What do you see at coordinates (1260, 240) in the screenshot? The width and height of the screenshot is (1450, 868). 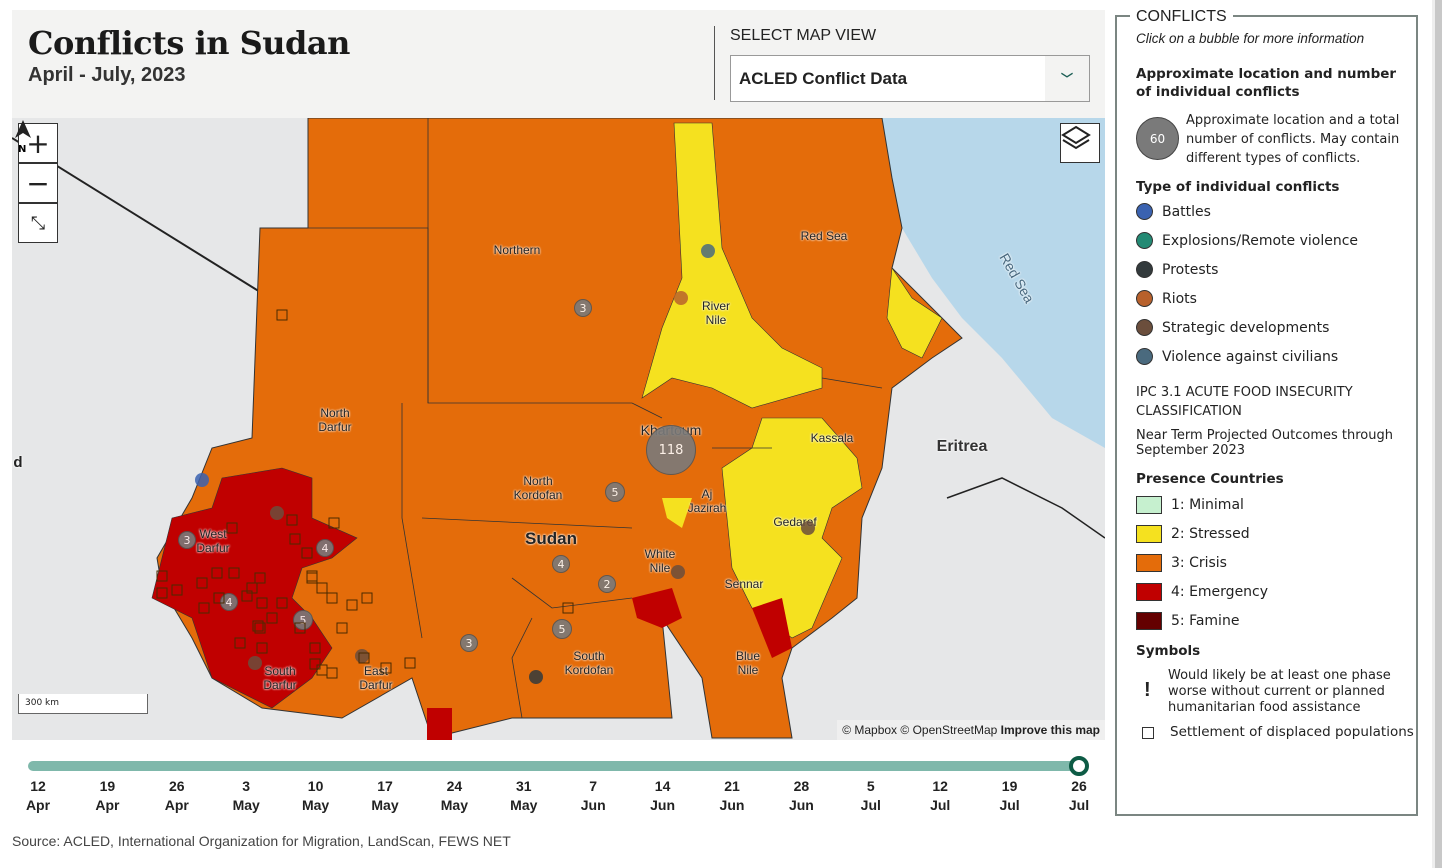 I see `type-label: Explosions/Remote violence` at bounding box center [1260, 240].